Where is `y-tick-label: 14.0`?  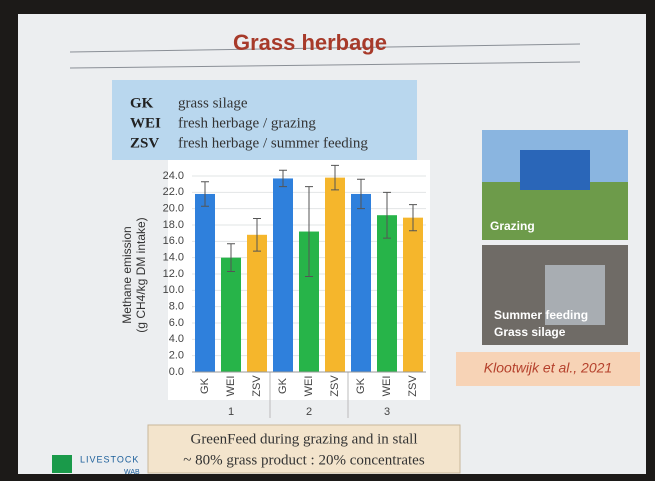
y-tick-label: 14.0 is located at coordinates (173, 258).